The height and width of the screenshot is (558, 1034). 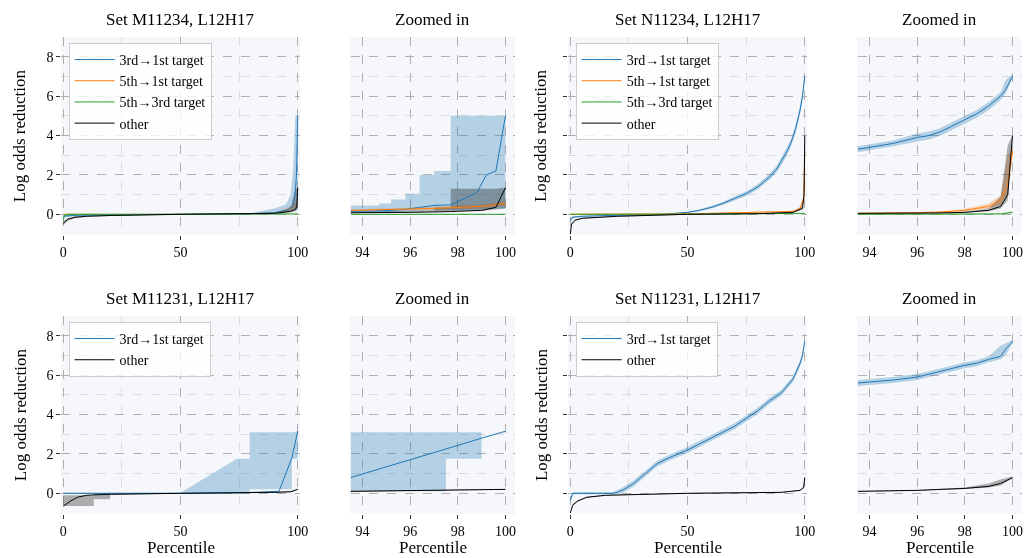 I want to click on chart-title: Set N11234, L12H17, so click(x=688, y=19).